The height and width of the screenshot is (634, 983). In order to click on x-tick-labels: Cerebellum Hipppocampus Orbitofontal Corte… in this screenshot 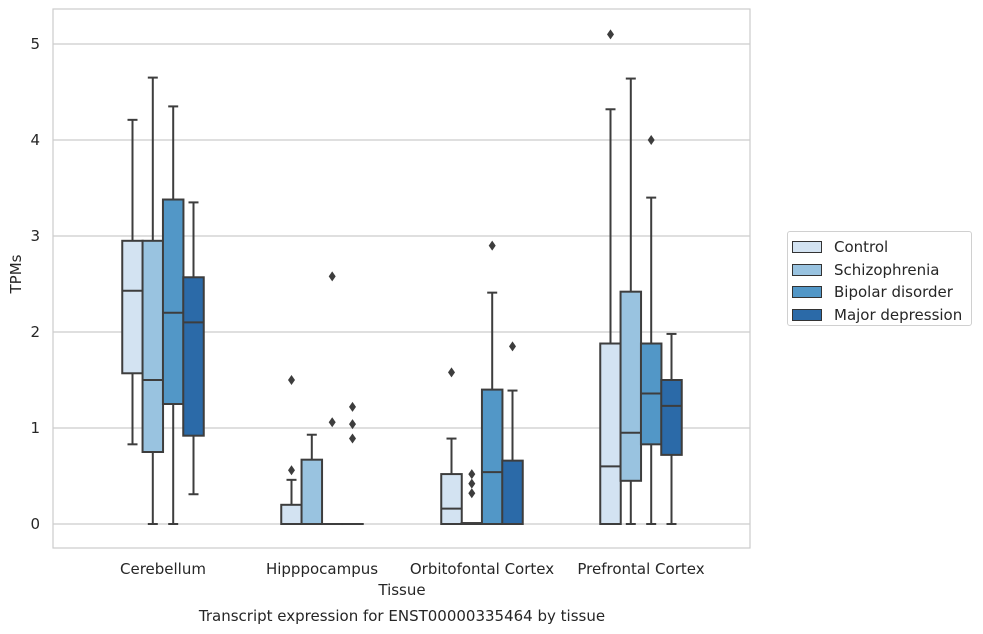, I will do `click(412, 569)`.